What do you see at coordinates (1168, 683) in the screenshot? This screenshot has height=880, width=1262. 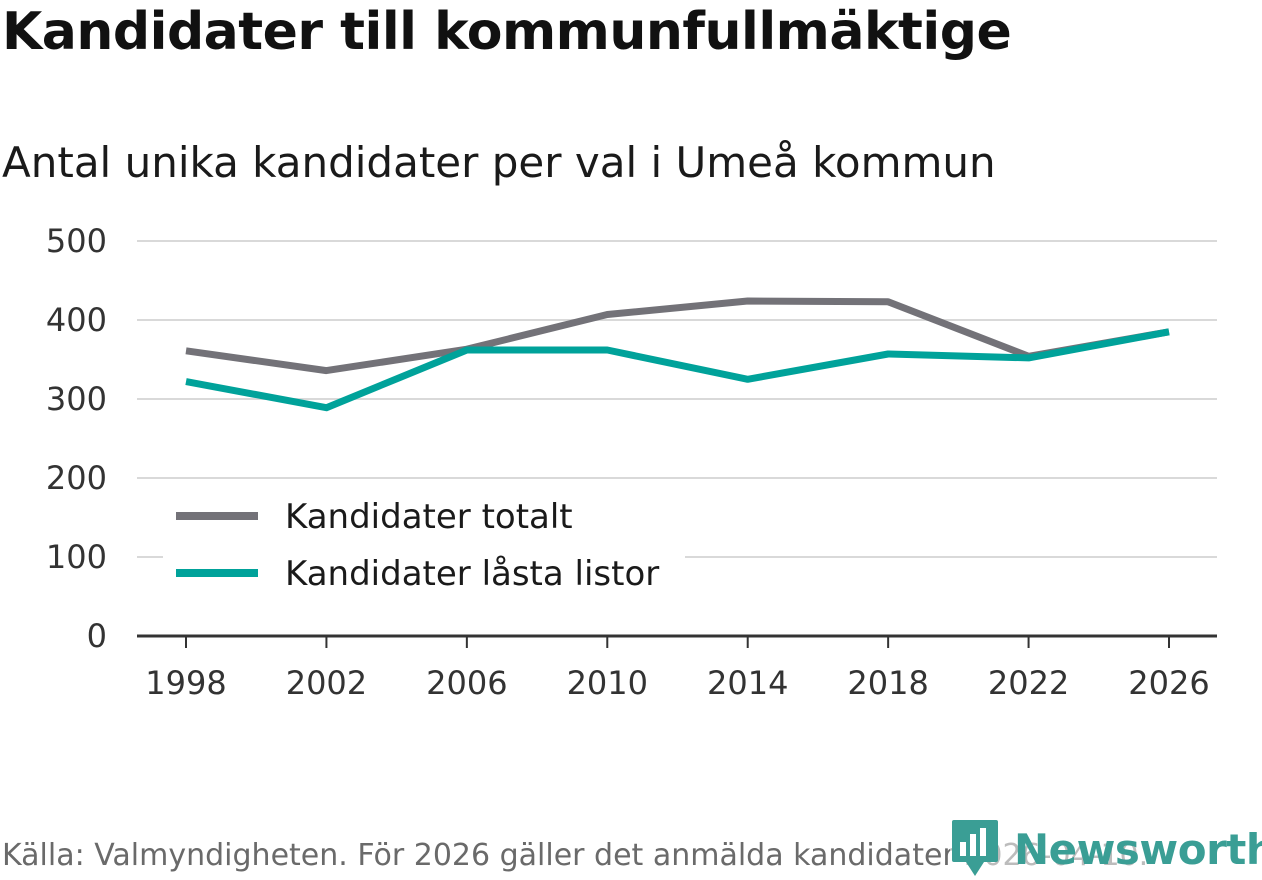 I see `x-tick-label-2026: 2026` at bounding box center [1168, 683].